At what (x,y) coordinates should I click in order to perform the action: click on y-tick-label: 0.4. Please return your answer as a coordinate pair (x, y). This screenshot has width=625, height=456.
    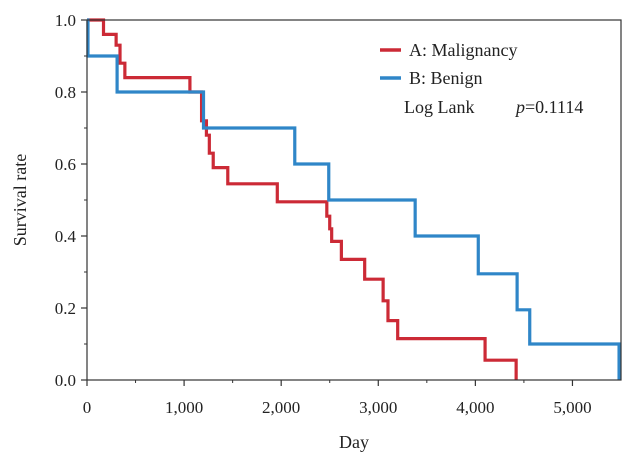
    Looking at the image, I should click on (66, 236).